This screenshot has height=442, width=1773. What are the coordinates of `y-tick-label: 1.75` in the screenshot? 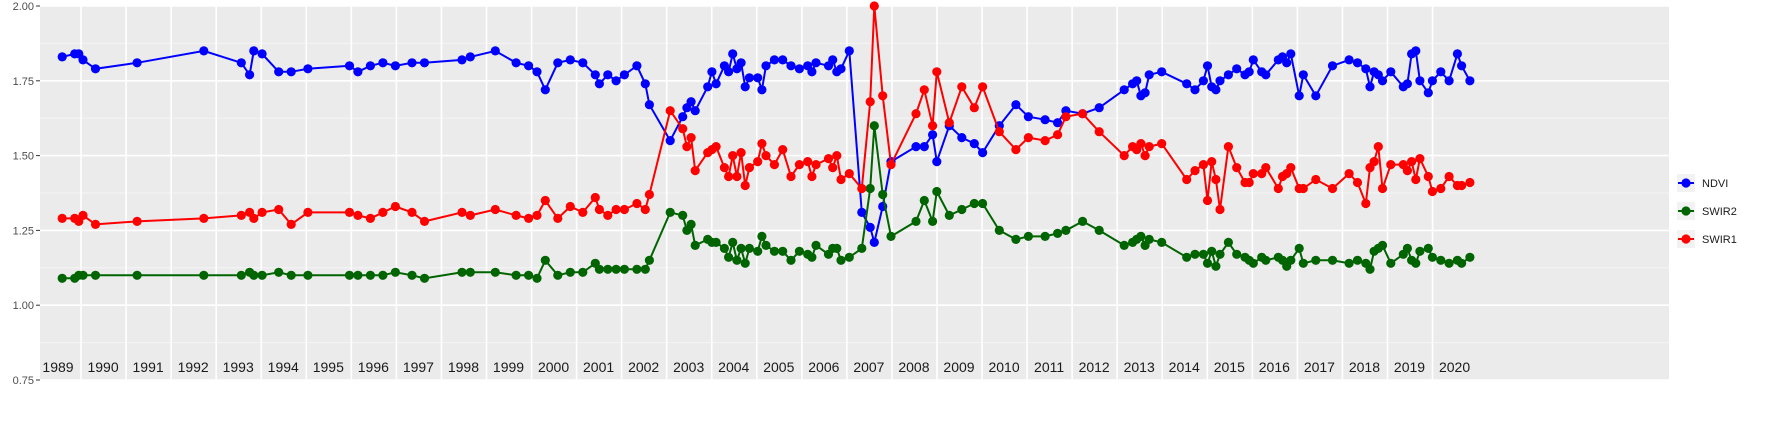 It's located at (23, 82).